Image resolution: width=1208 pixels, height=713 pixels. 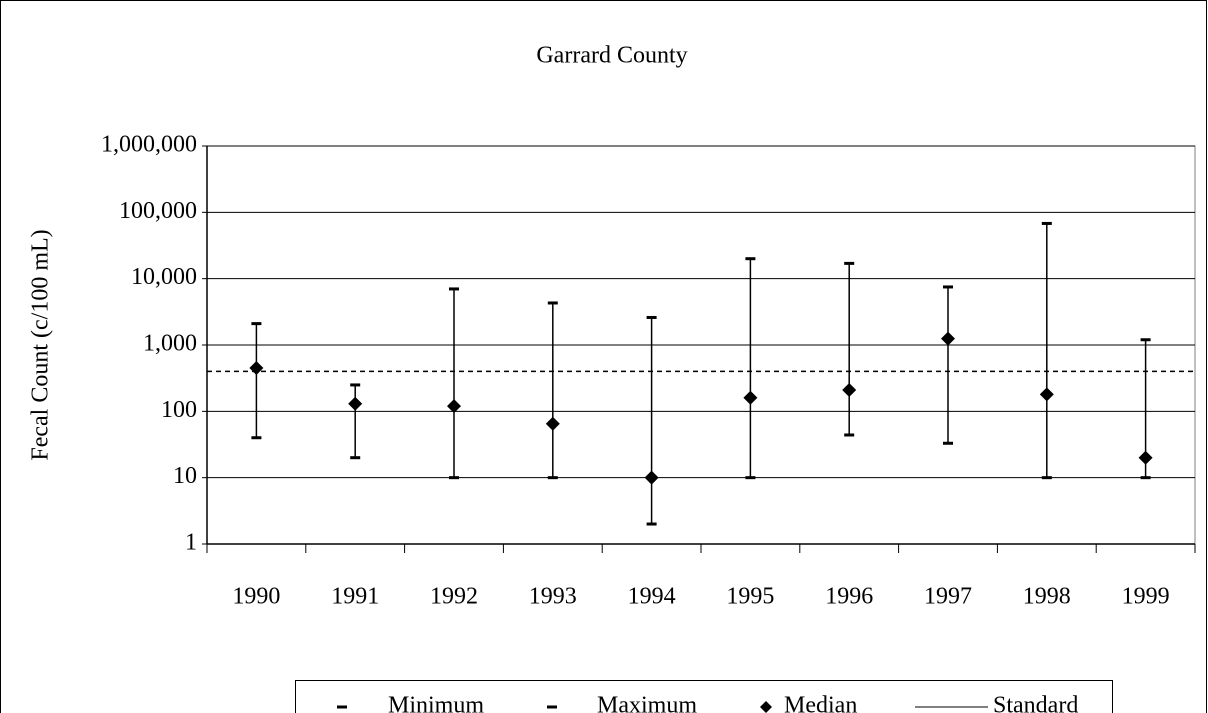 What do you see at coordinates (179, 410) in the screenshot?
I see `y-tick-label: 100` at bounding box center [179, 410].